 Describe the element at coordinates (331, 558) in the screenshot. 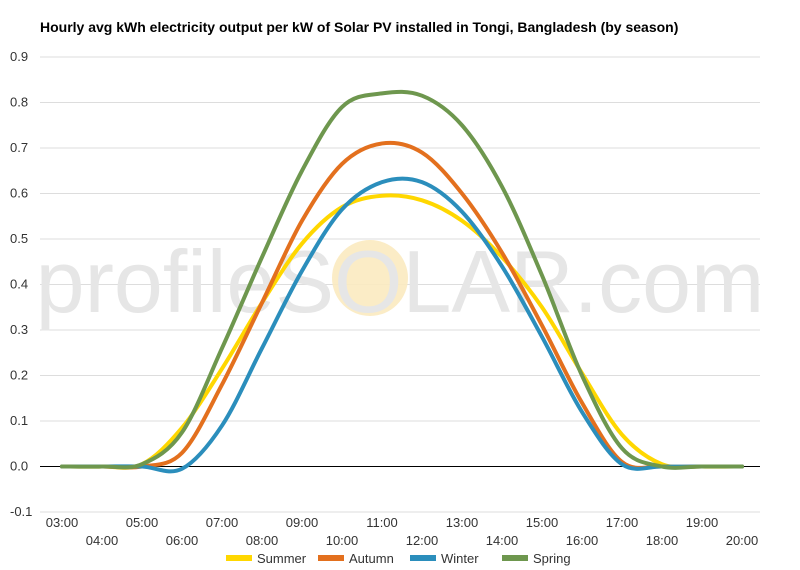

I see `legend-swatch-autumn` at that location.